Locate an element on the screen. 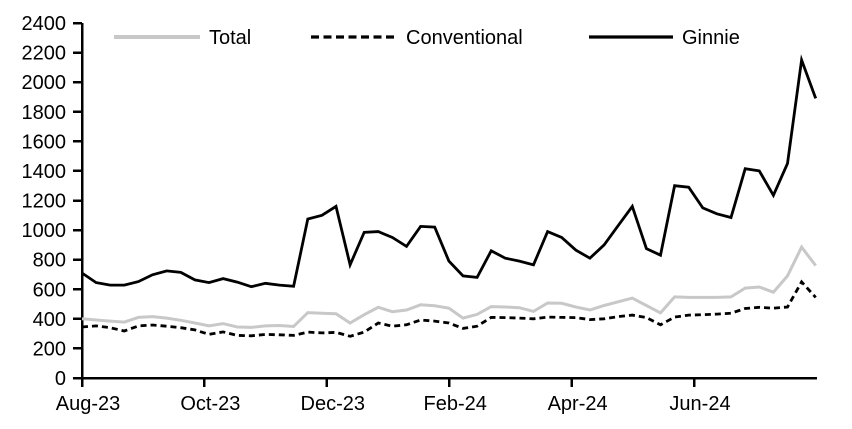 The height and width of the screenshot is (429, 852). y-tick-label: 2400 is located at coordinates (44, 24).